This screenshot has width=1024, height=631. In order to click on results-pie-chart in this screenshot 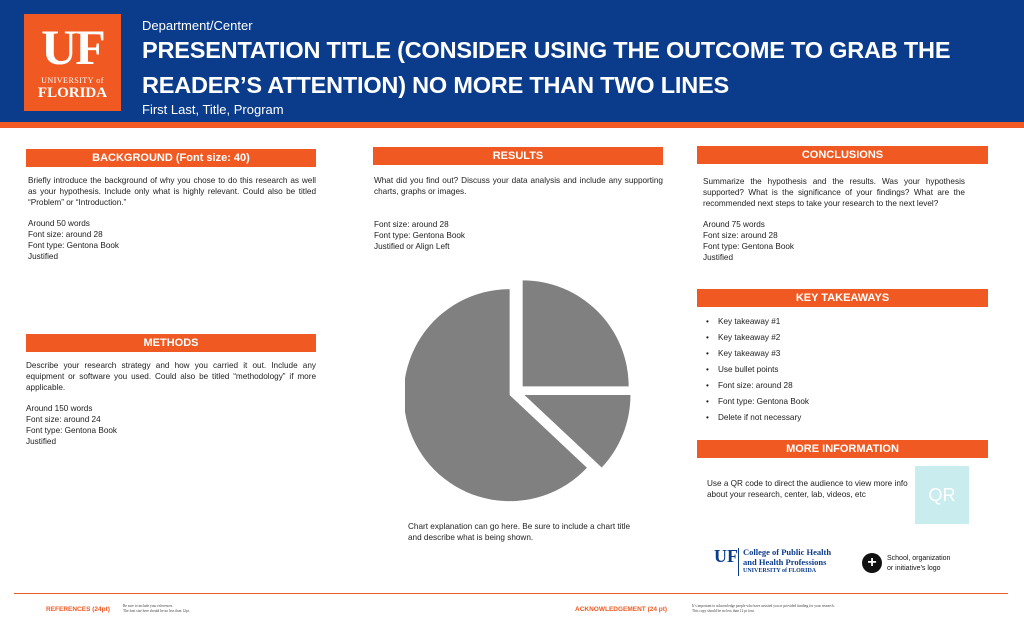, I will do `click(518, 391)`.